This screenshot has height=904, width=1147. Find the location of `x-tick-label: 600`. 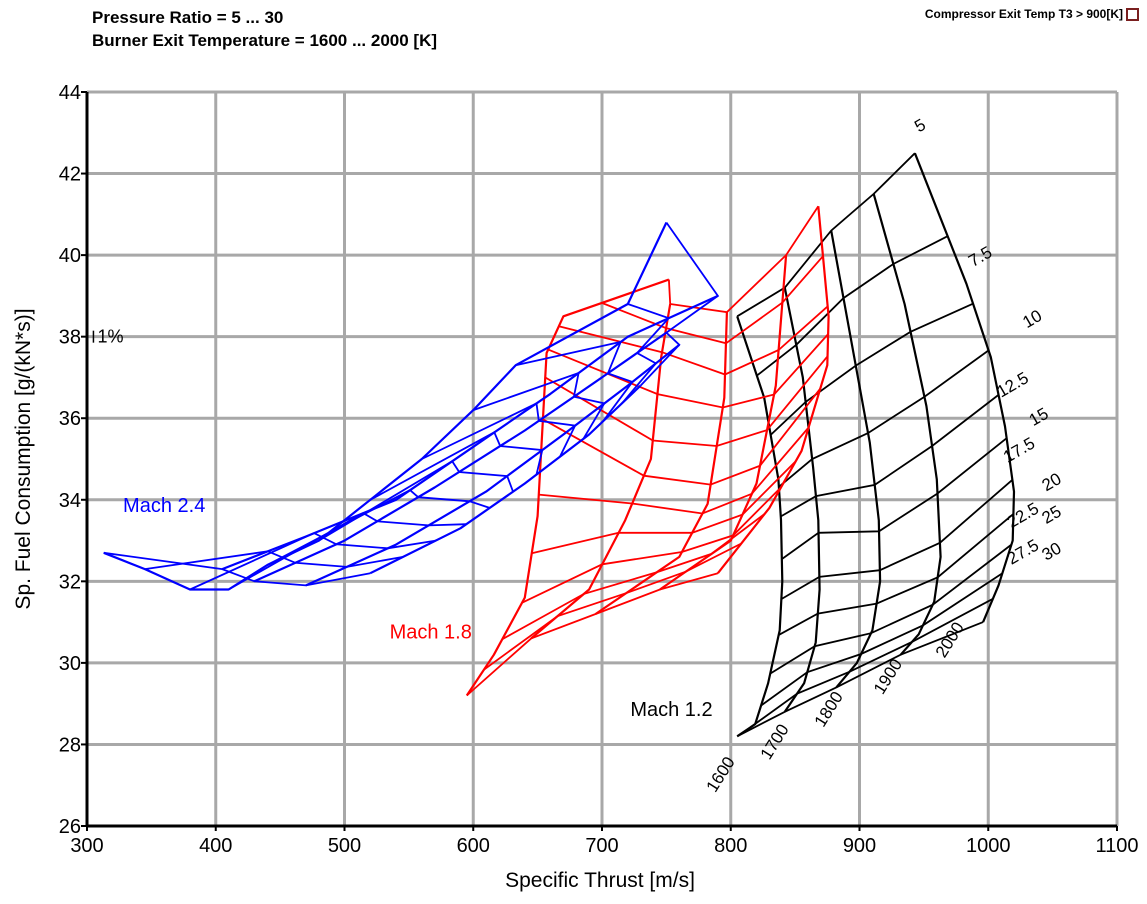

x-tick-label: 600 is located at coordinates (473, 846).